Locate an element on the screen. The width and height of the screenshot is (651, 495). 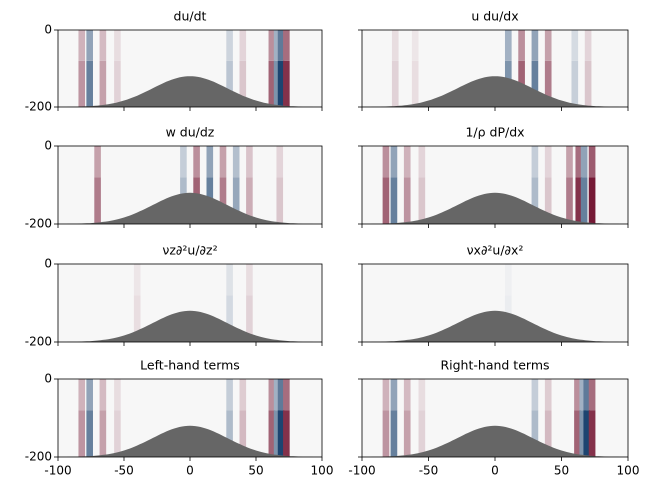
panel: w du/dz 0 -200 is located at coordinates (174, 178).